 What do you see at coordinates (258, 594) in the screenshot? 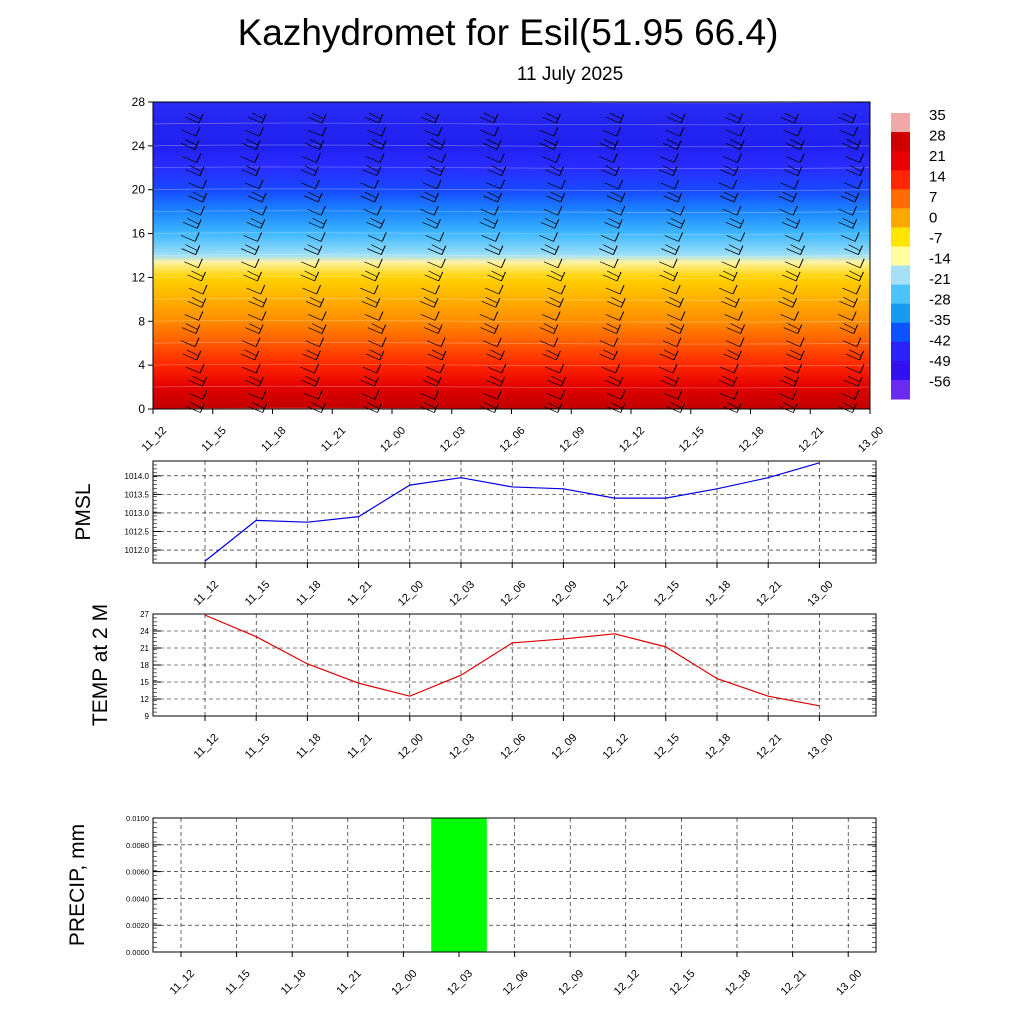
I see `x-tick-label: 11_15` at bounding box center [258, 594].